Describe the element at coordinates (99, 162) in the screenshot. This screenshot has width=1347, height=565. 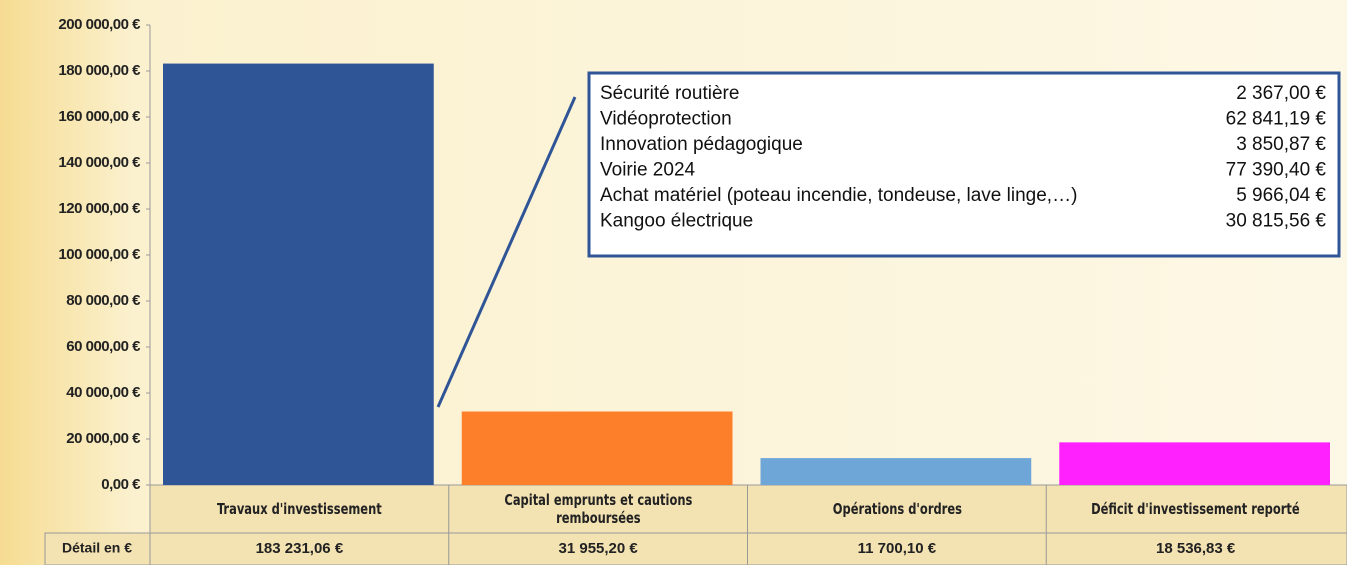
I see `y-tick-label: 140 000,00 €` at that location.